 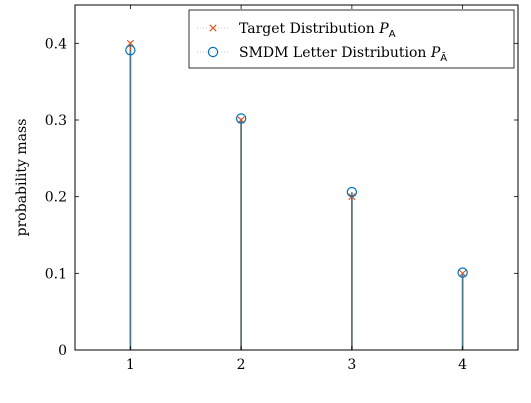 I want to click on legend-box, so click(x=351, y=39).